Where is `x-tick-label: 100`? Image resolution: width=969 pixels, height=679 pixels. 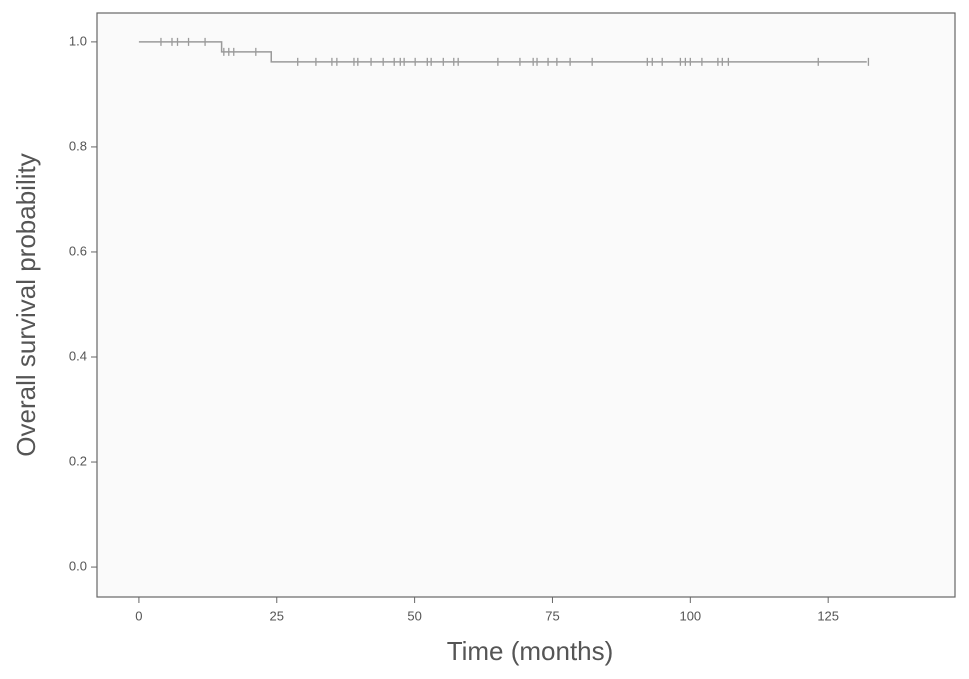
x-tick-label: 100 is located at coordinates (690, 615).